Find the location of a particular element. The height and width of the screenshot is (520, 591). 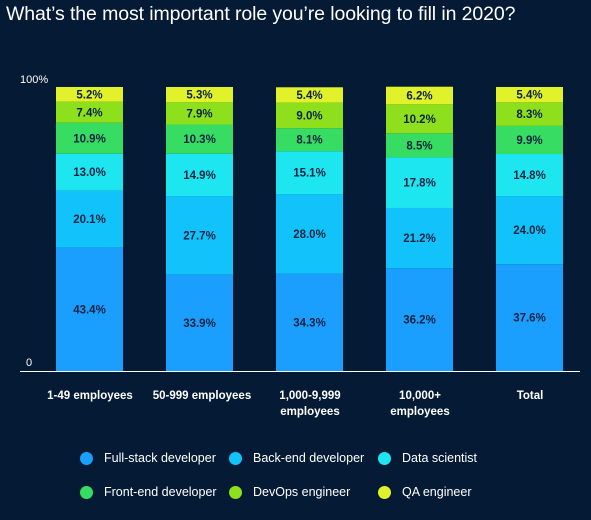

data-label: 14.9% is located at coordinates (199, 176).